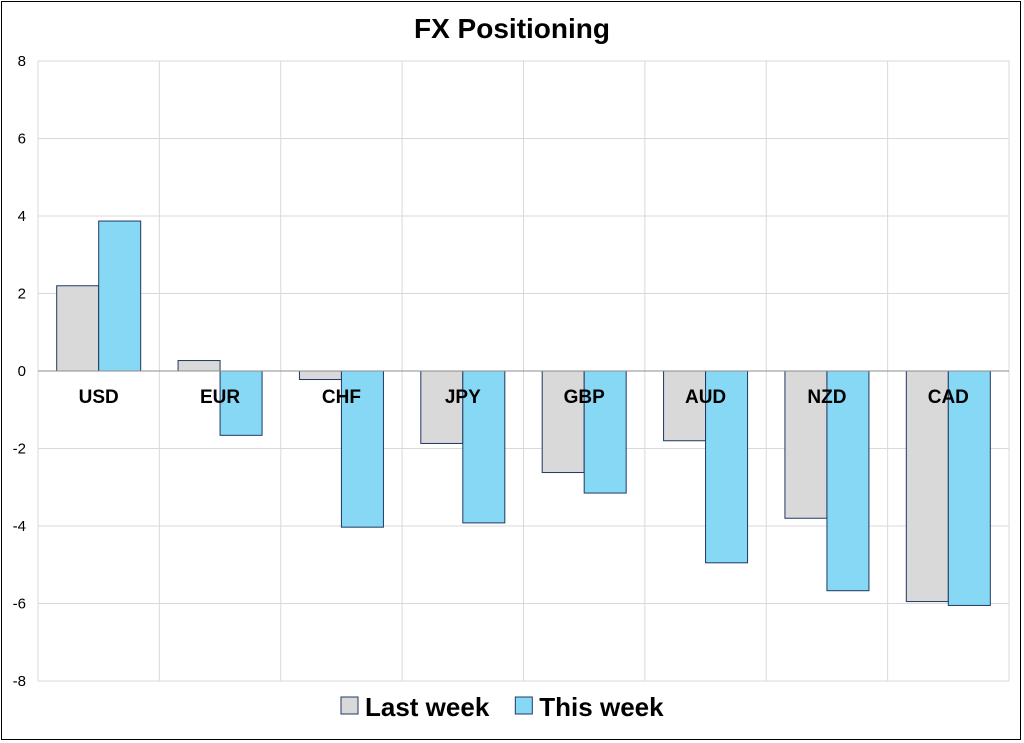 This screenshot has width=1024, height=743. I want to click on category-label-nzd: NZD, so click(826, 397).